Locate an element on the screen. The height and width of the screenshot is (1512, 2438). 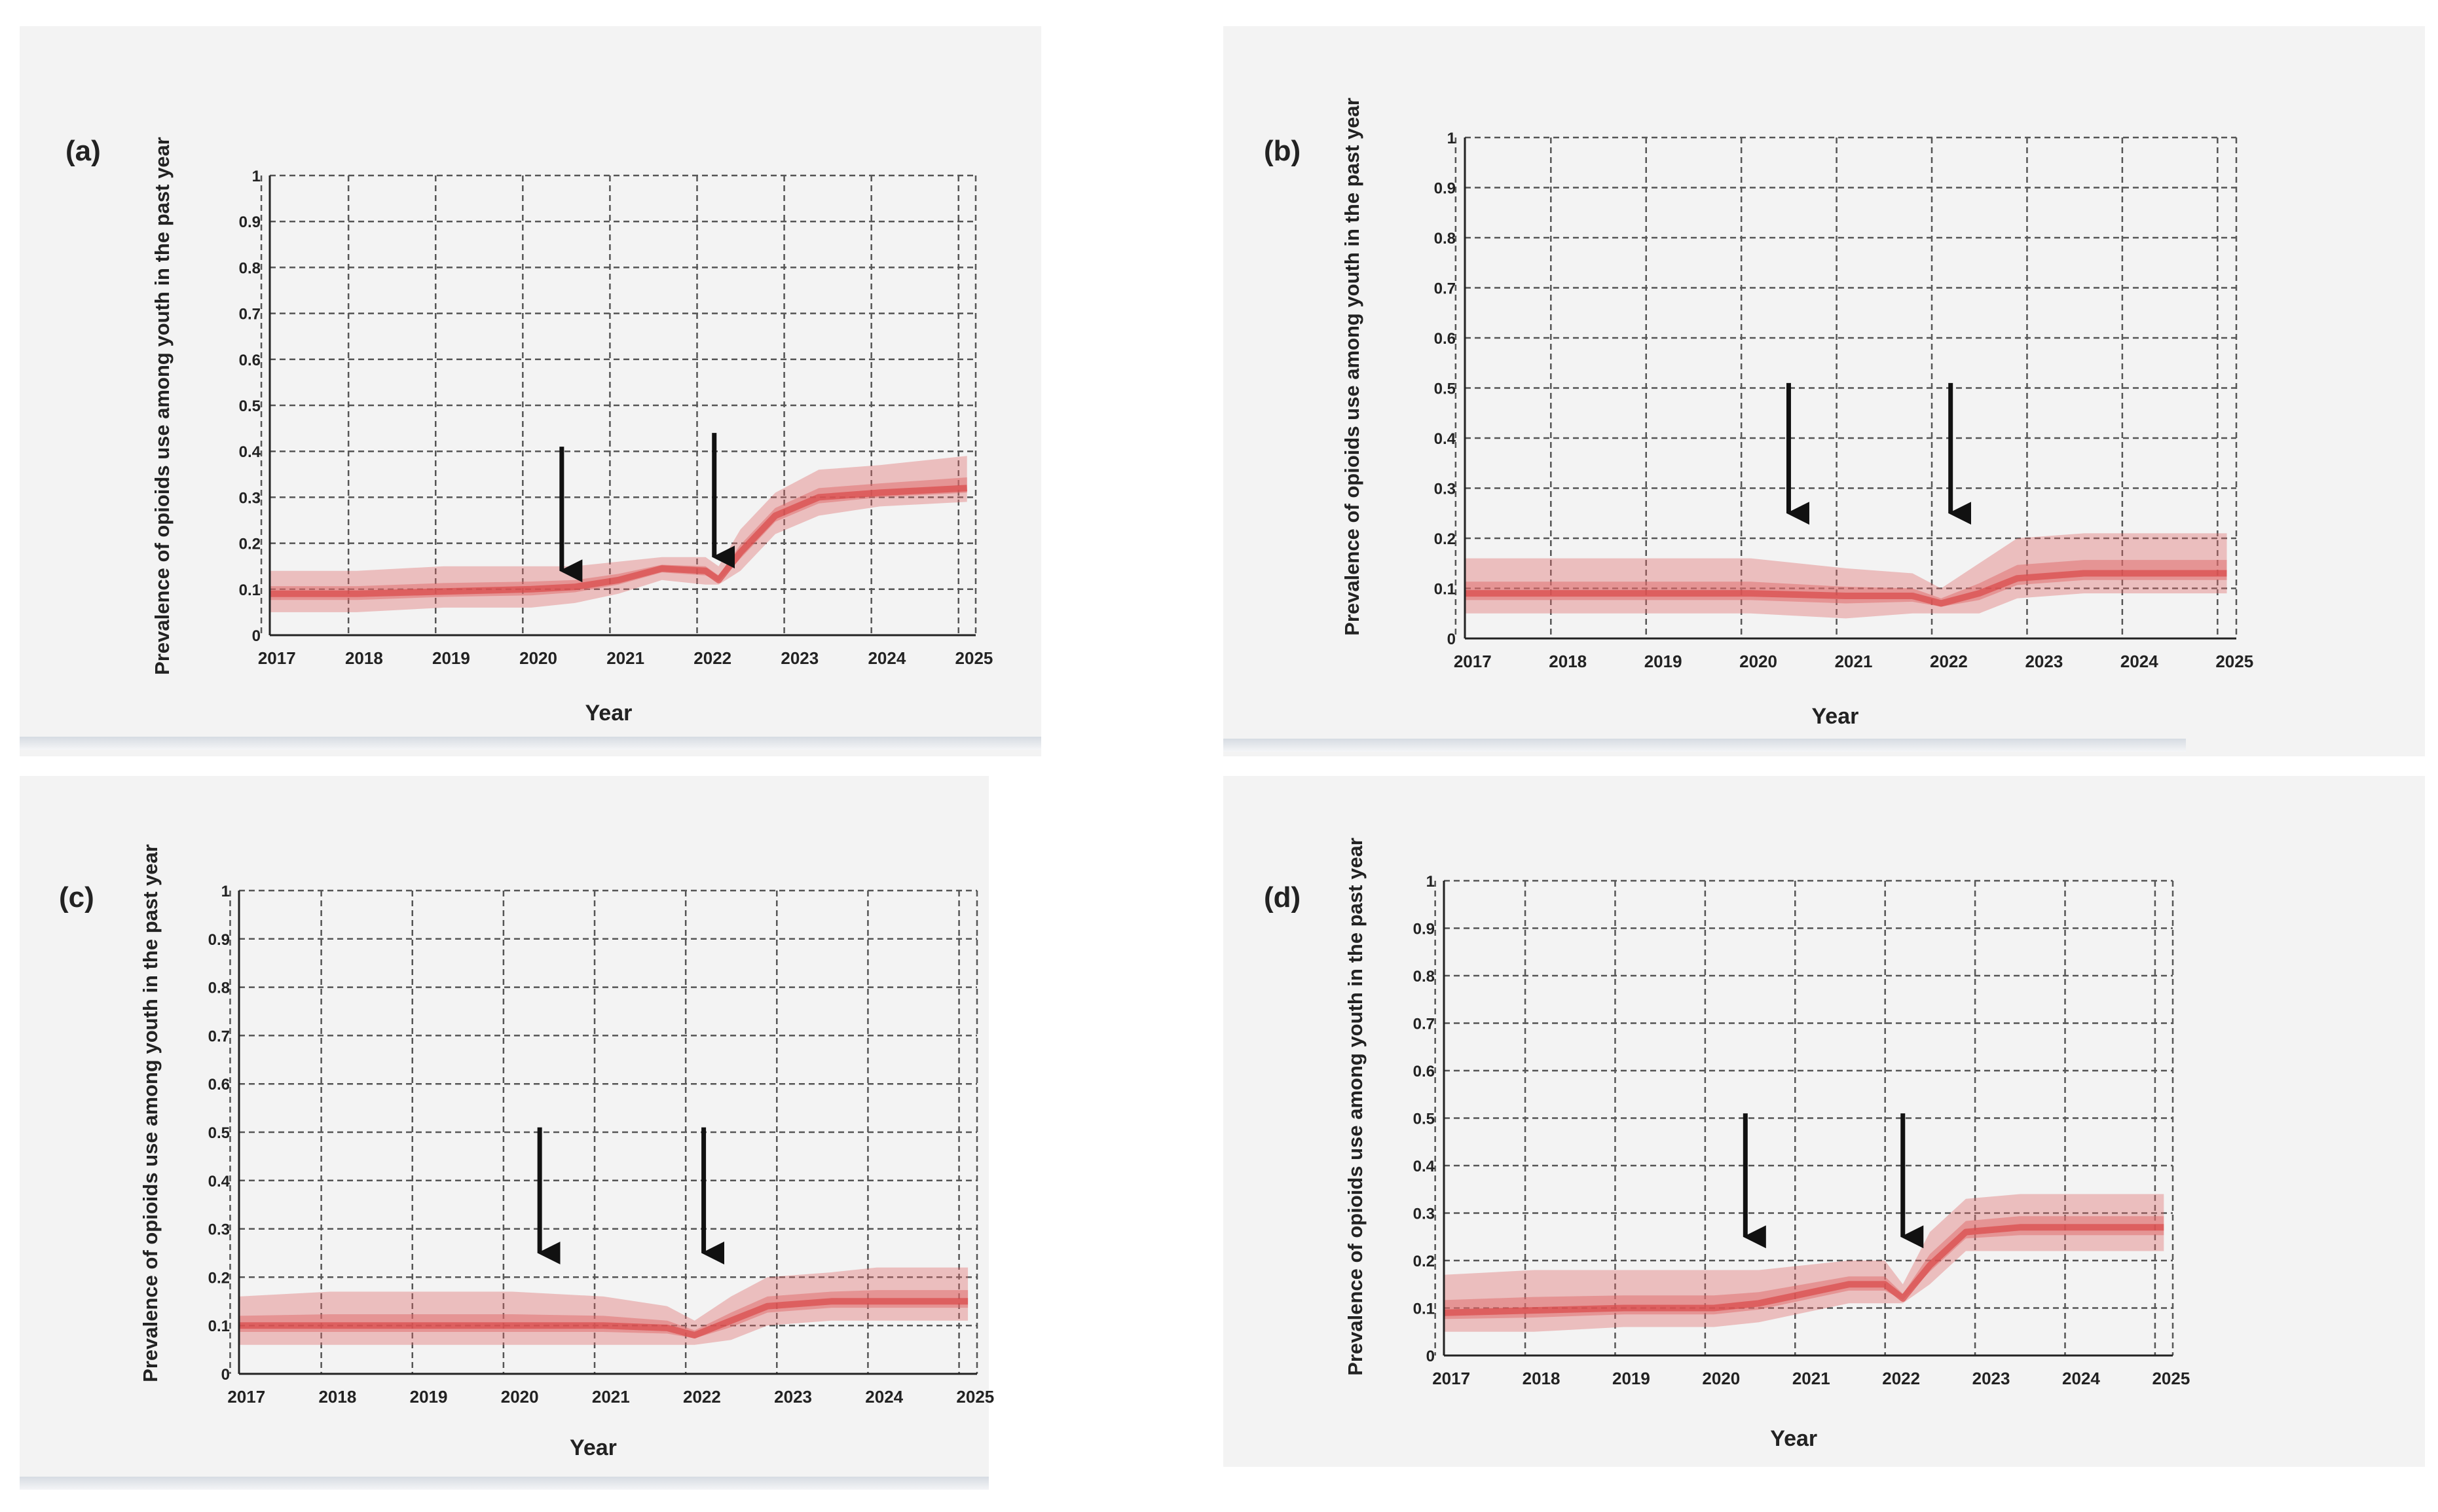
panel-label: (d) is located at coordinates (1282, 897).